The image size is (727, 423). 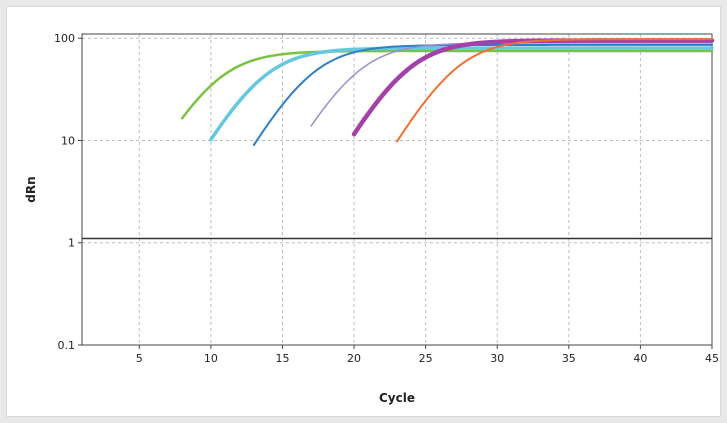 I want to click on x-axis-ticks: 5 10 15 20 25 30 35 40 45, so click(x=427, y=355).